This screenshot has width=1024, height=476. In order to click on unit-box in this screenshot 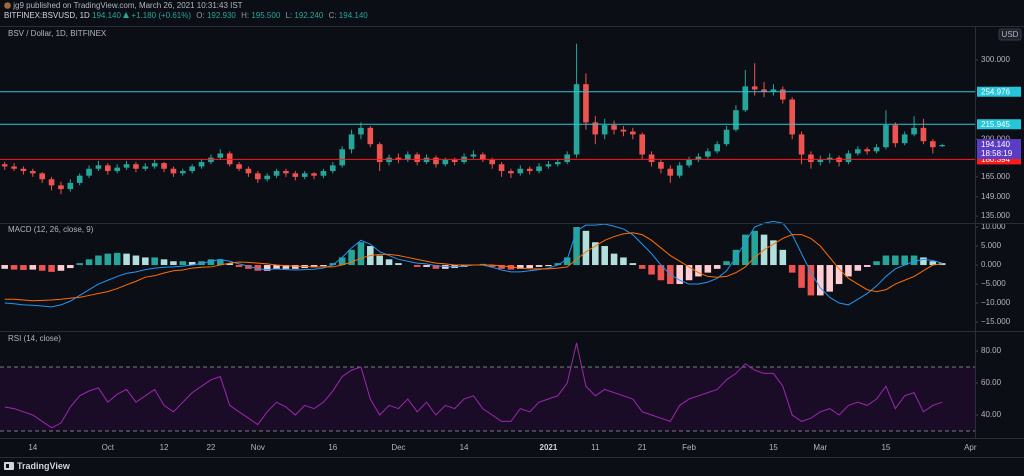, I will do `click(1010, 34)`.